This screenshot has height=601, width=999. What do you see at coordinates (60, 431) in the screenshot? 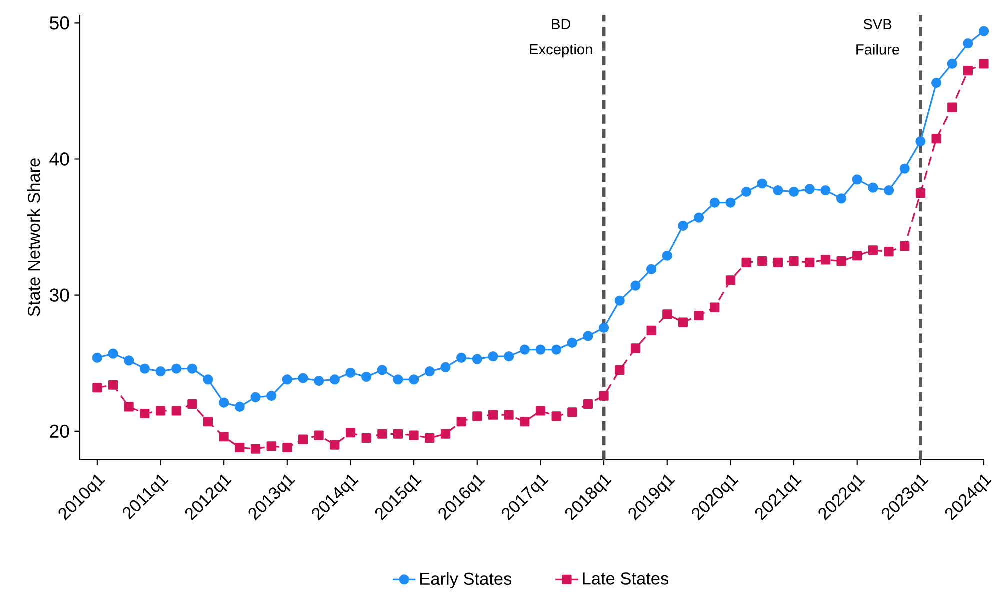
I see `y-tick-label: 20` at bounding box center [60, 431].